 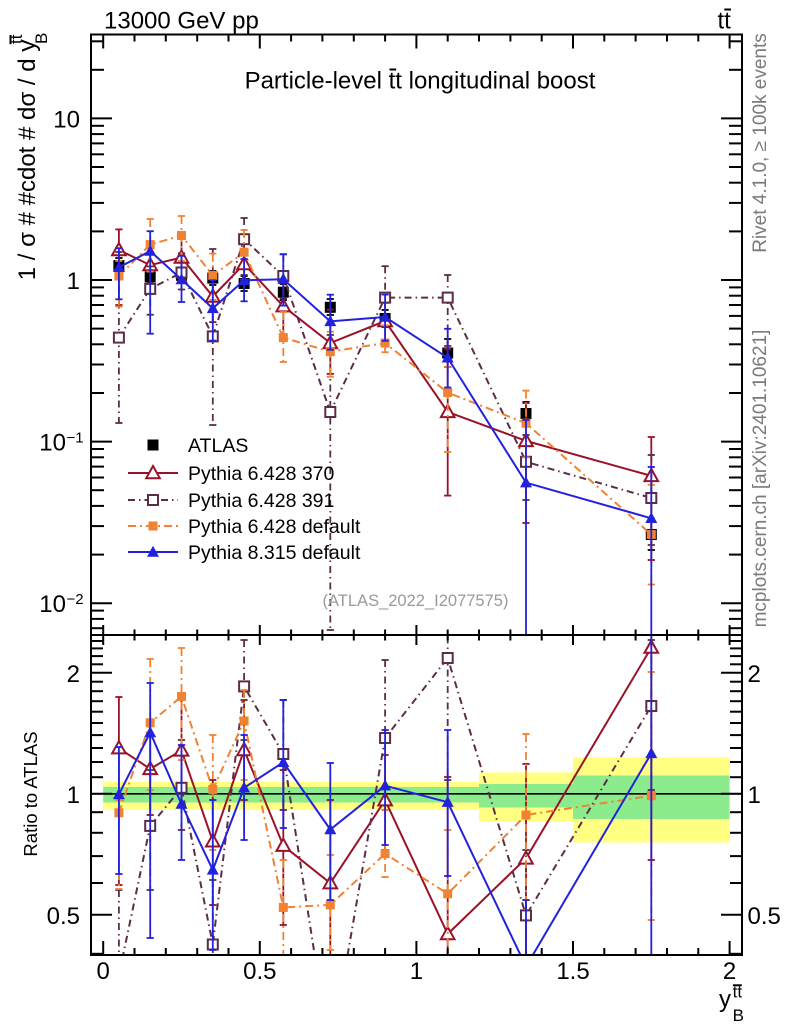 I want to click on svg-text: (ATLAS_2022_I2077575), so click(x=416, y=601).